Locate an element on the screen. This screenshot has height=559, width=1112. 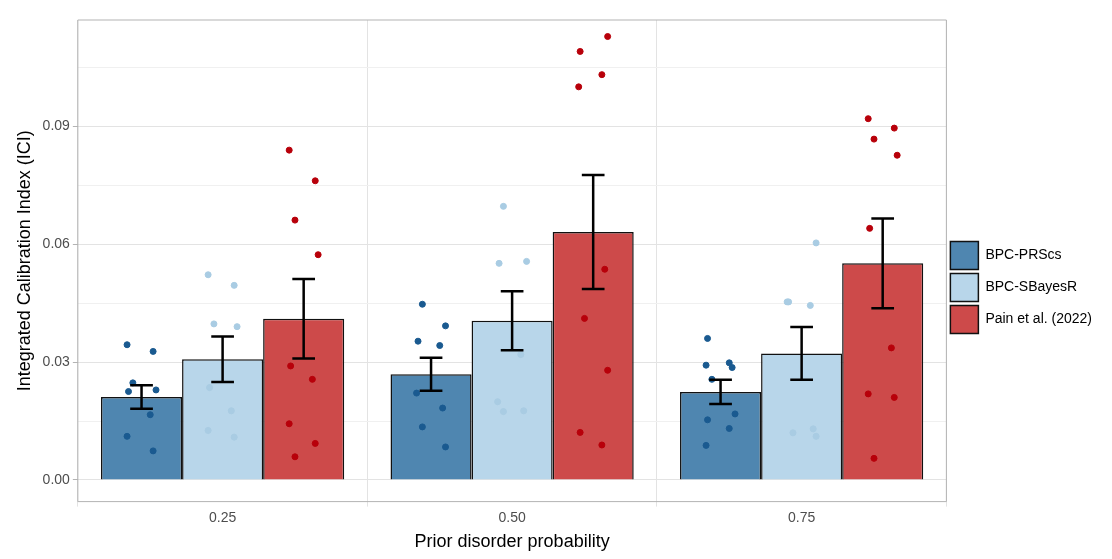
y-tick-label: 0.00 is located at coordinates (56, 478).